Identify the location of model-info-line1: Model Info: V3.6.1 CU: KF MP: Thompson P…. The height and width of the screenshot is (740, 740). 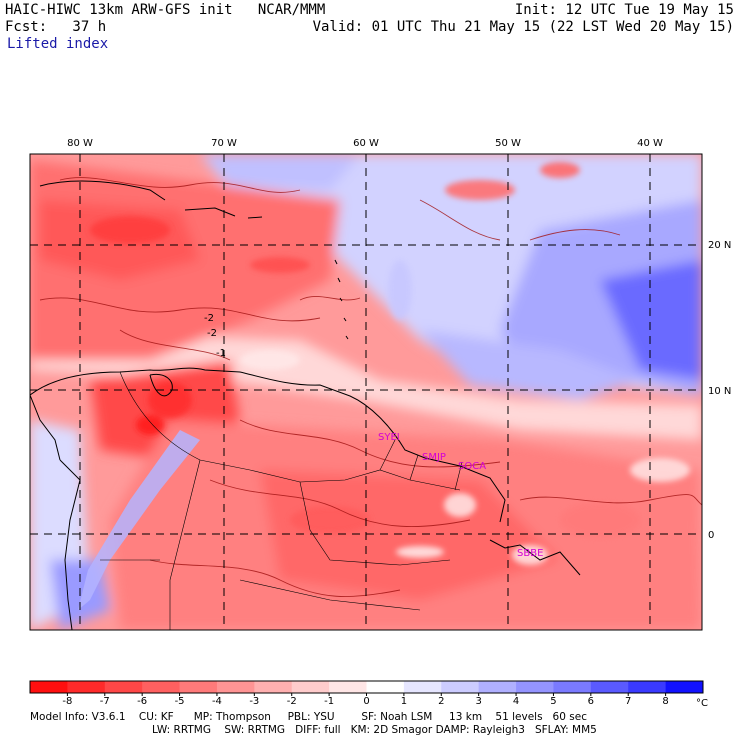
(308, 717).